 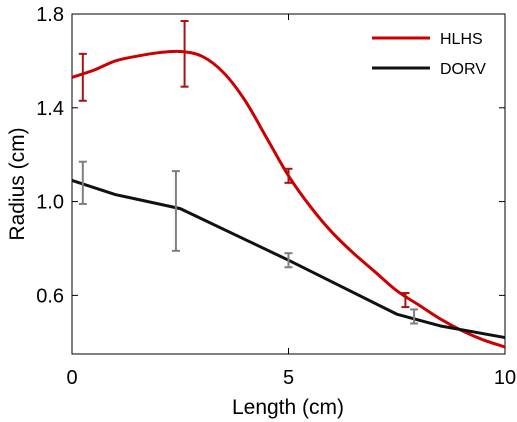 I want to click on x-tick-label: 0, so click(x=71, y=378).